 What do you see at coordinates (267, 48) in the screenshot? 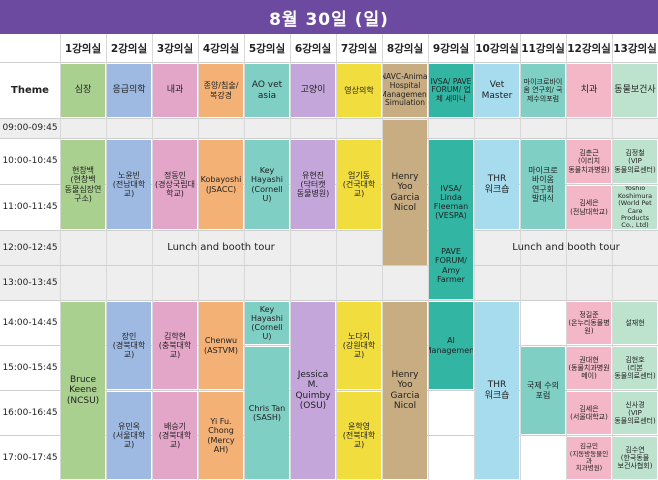
I see `room-header-5: 5강의실` at bounding box center [267, 48].